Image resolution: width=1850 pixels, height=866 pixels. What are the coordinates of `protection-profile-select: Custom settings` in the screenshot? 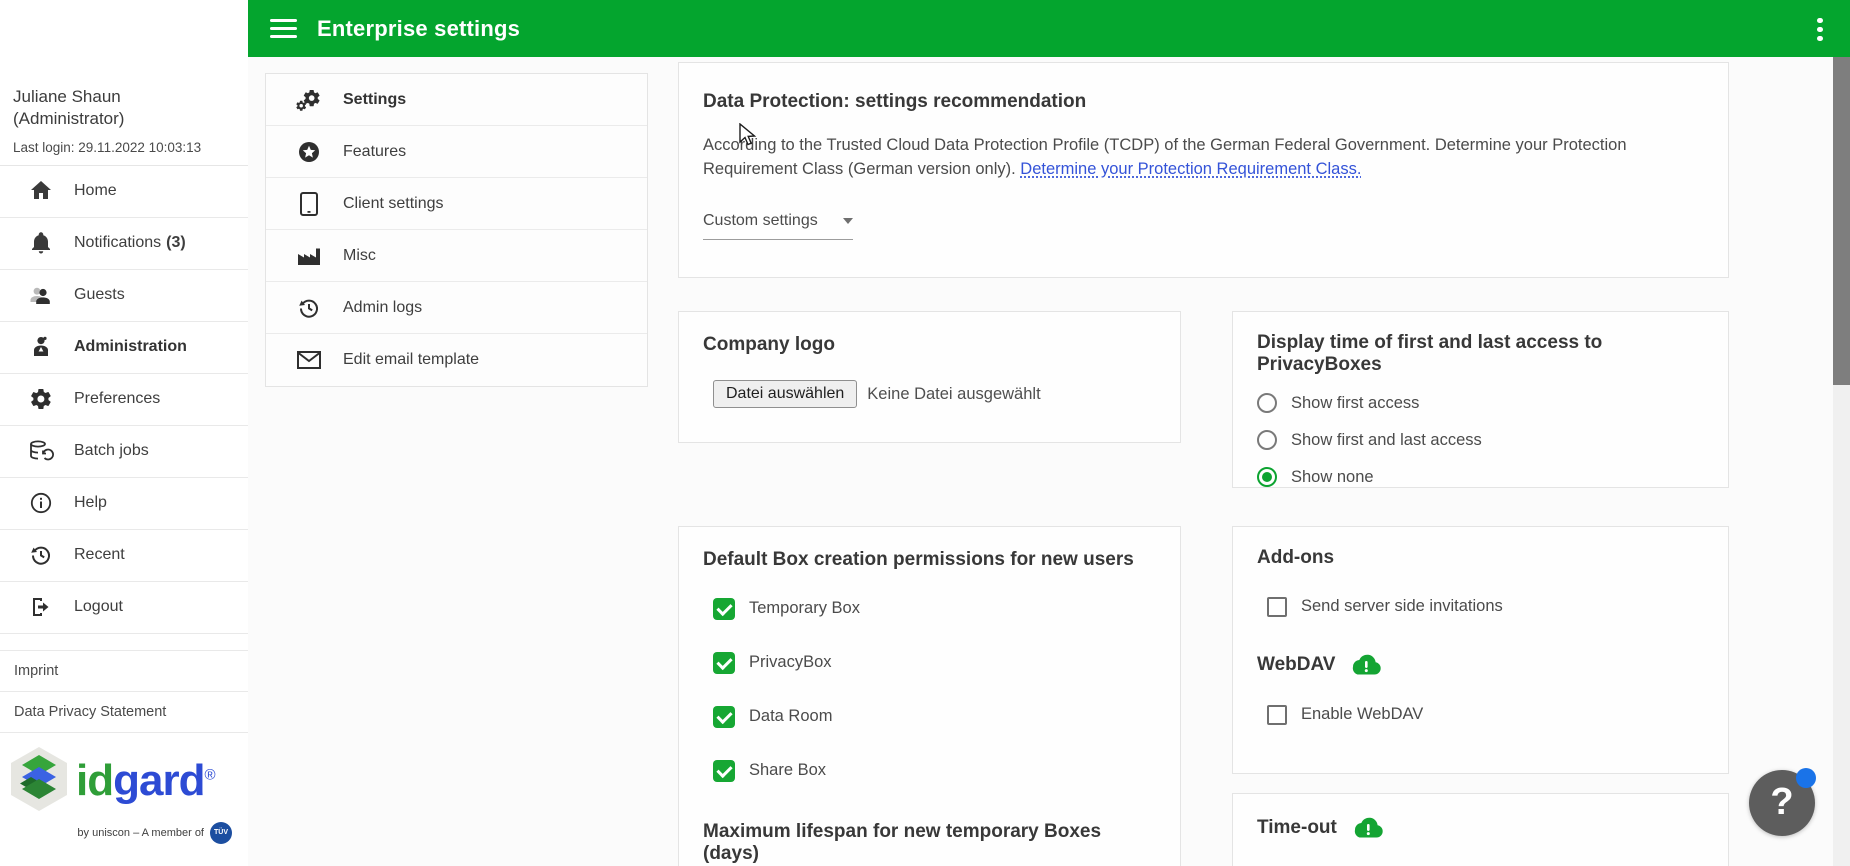 It's located at (778, 226).